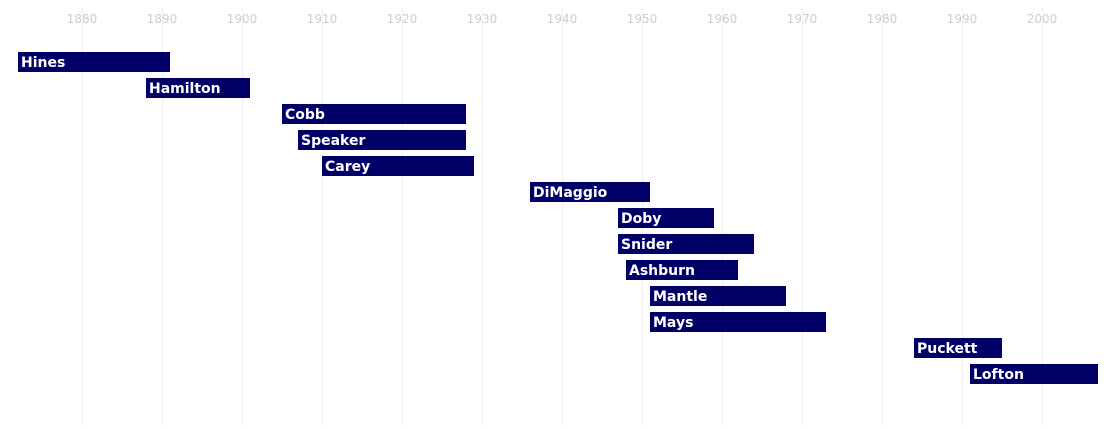  I want to click on timeline-bar-carey: Carey, so click(398, 166).